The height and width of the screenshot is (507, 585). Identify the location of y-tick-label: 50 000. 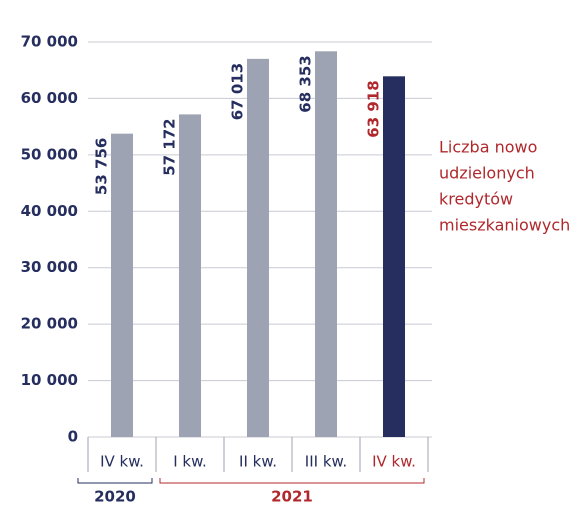
(49, 154).